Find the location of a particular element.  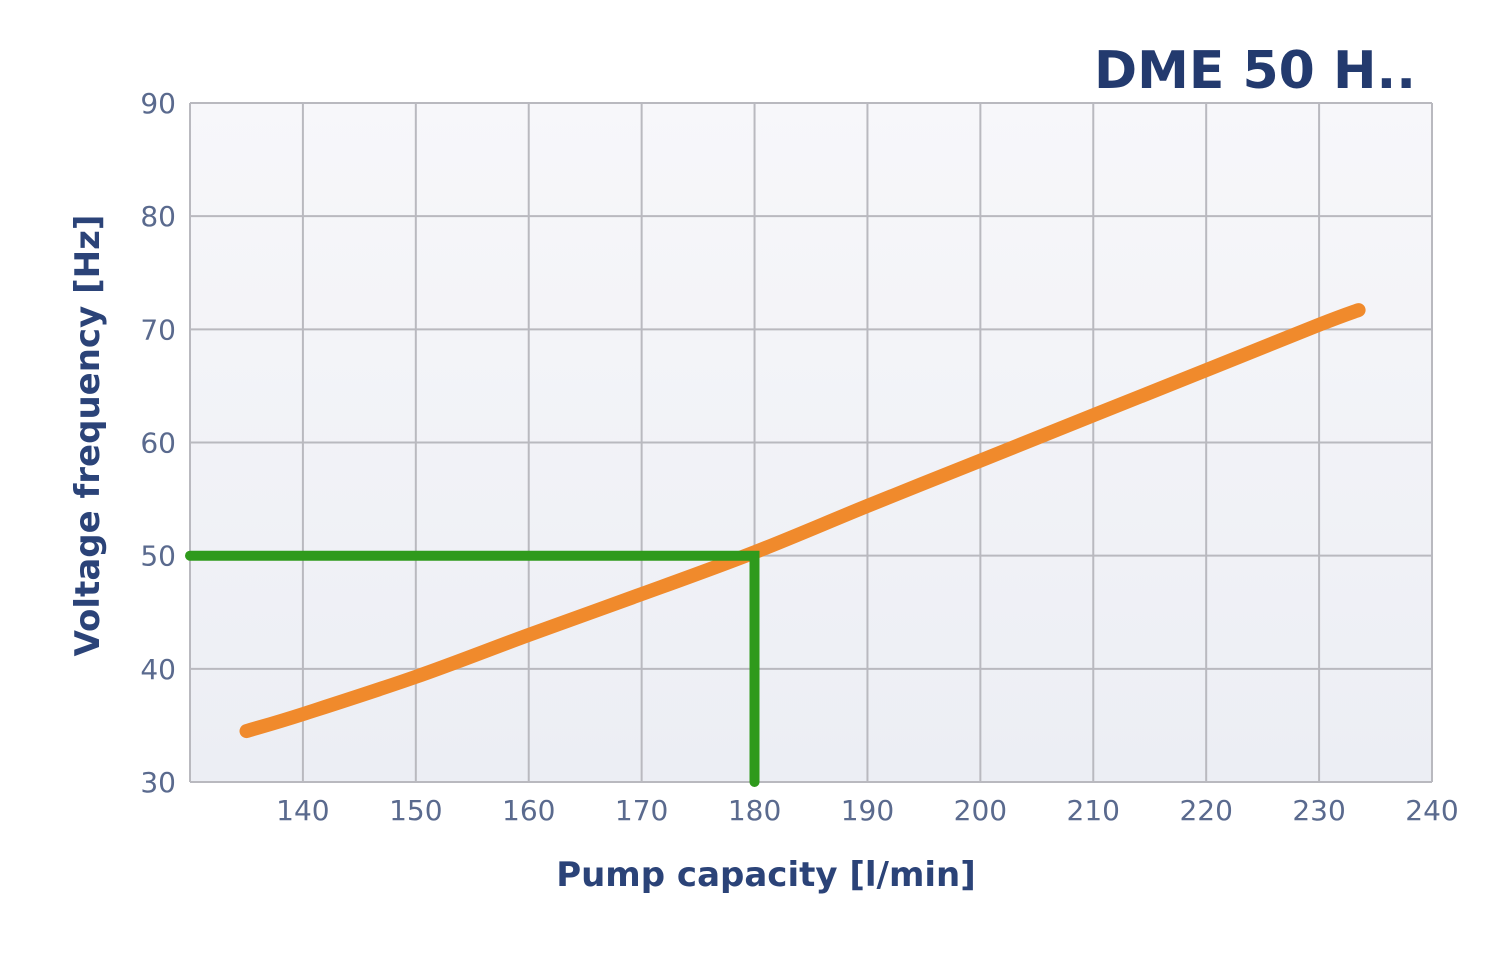

y-tick-label: 60 is located at coordinates (158, 443).